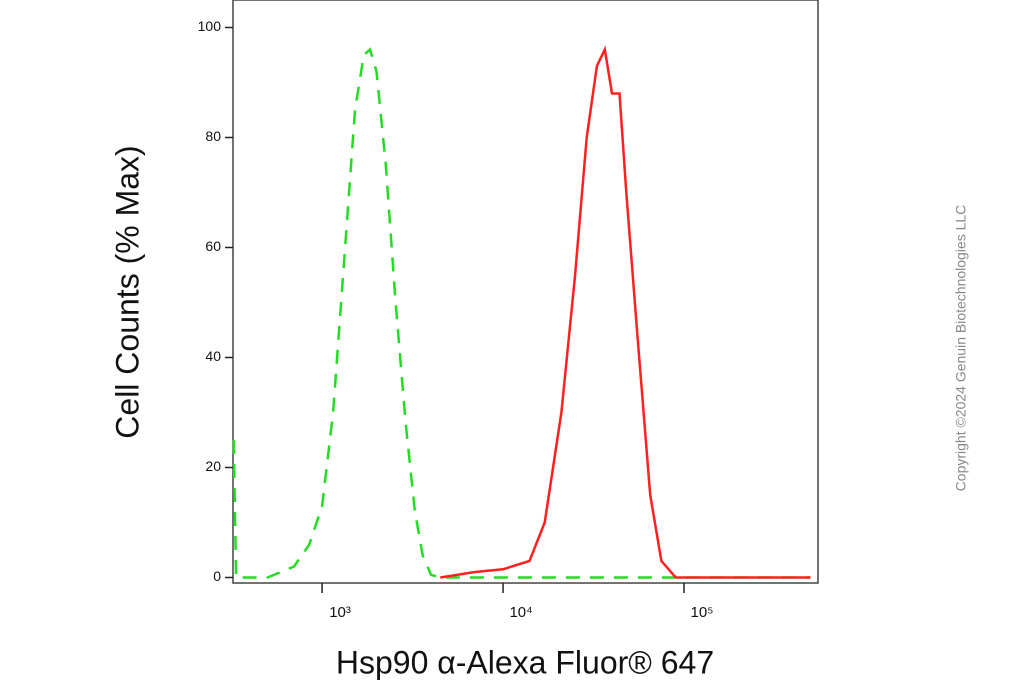 The width and height of the screenshot is (1014, 700). I want to click on y-axis-label: Cell Counts (% Max), so click(127, 291).